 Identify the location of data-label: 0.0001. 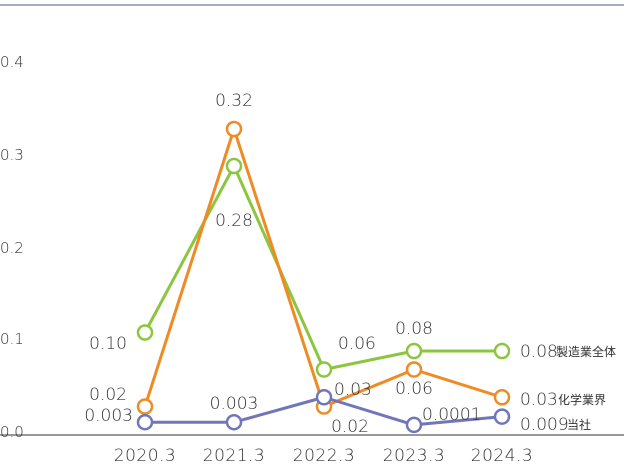
(451, 415).